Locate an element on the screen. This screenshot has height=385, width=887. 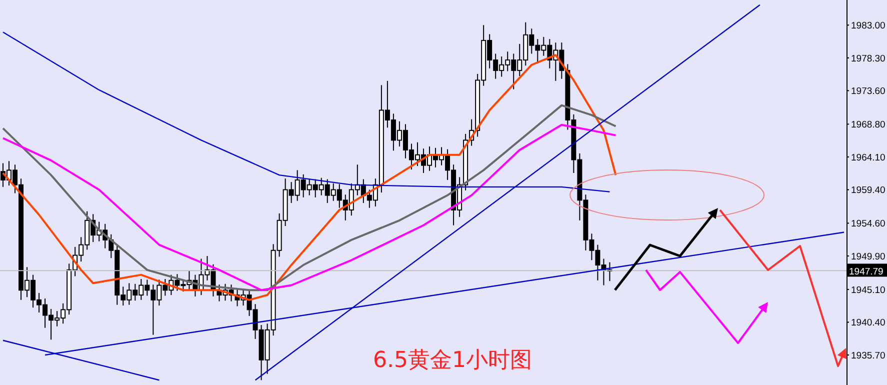
ref-line-label: 1947.79 is located at coordinates (866, 272).